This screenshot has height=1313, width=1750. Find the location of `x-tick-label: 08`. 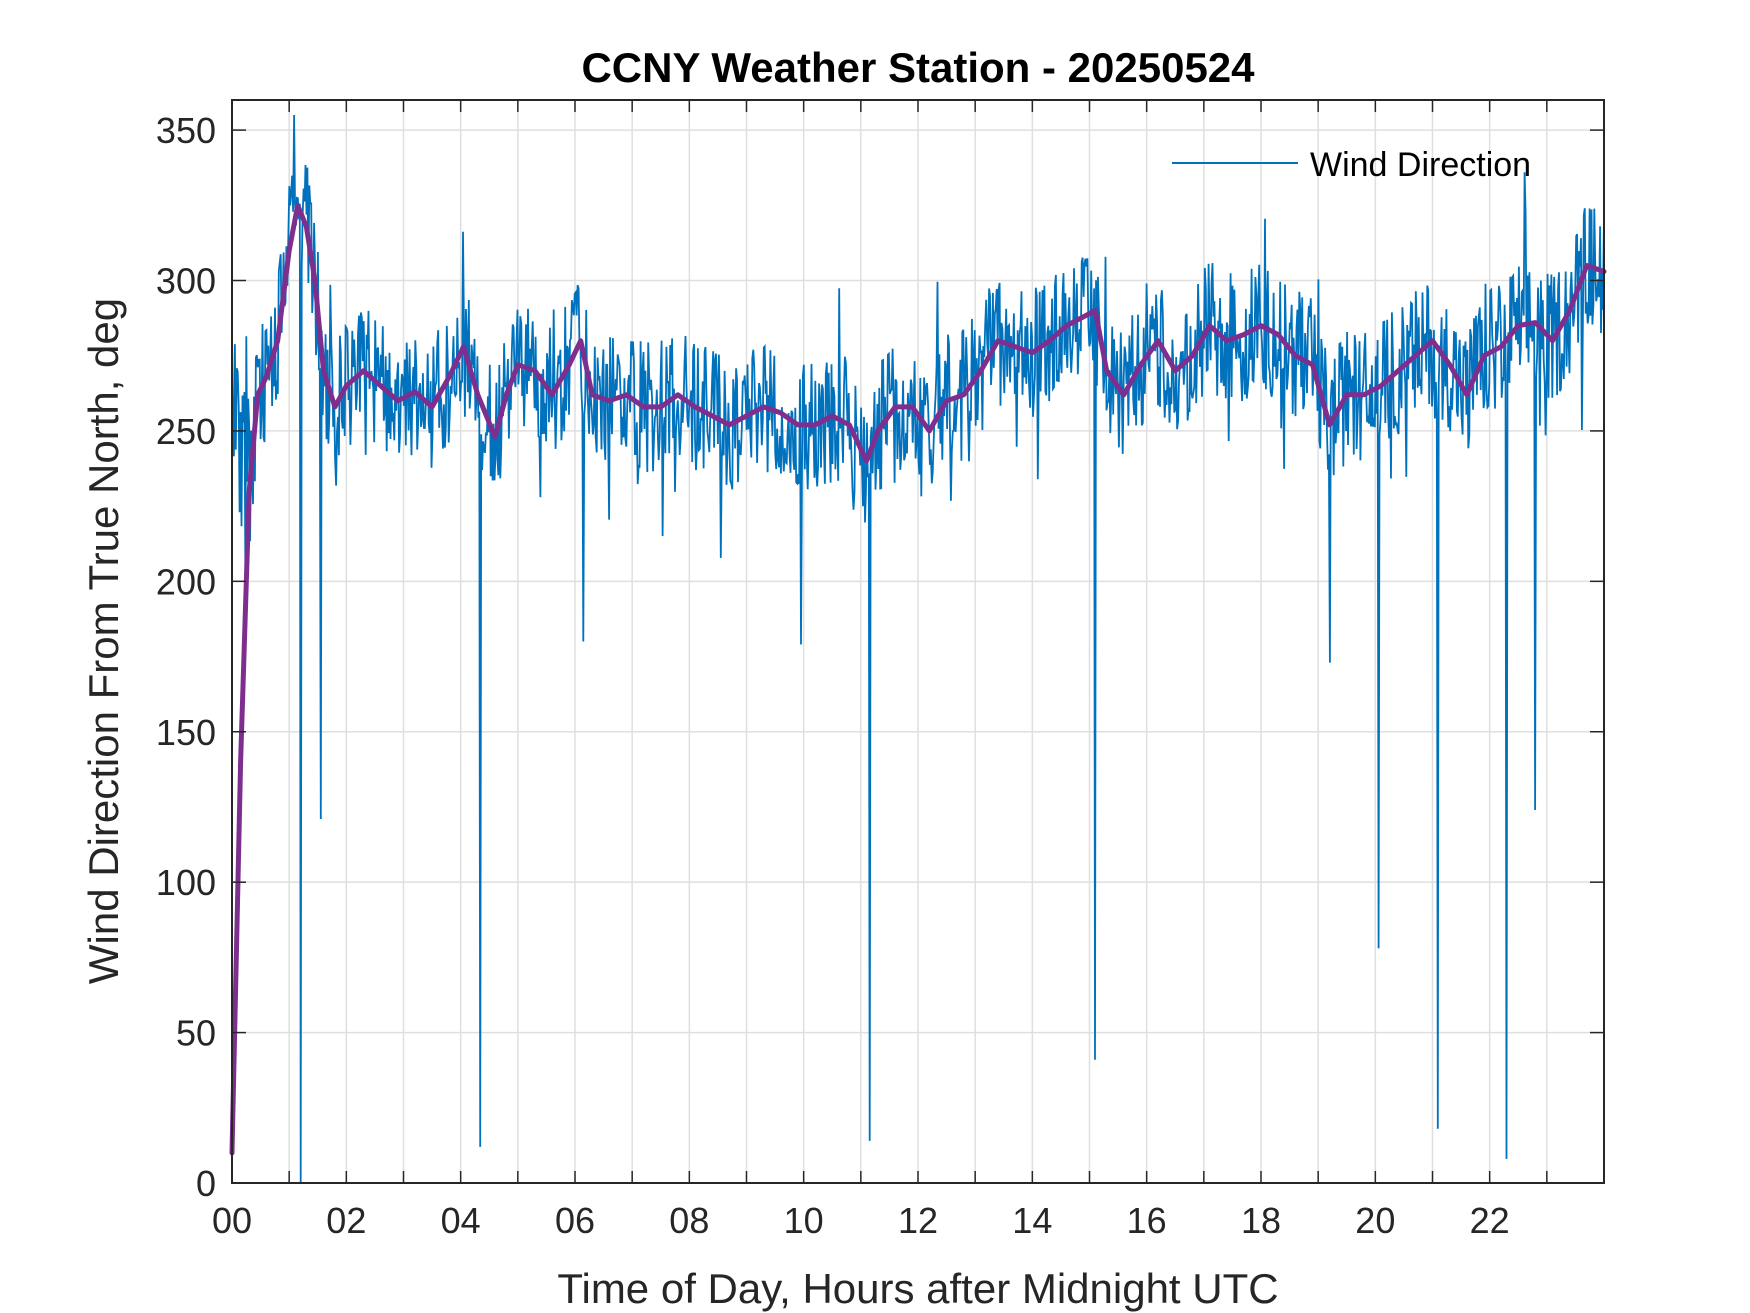

x-tick-label: 08 is located at coordinates (689, 1220).